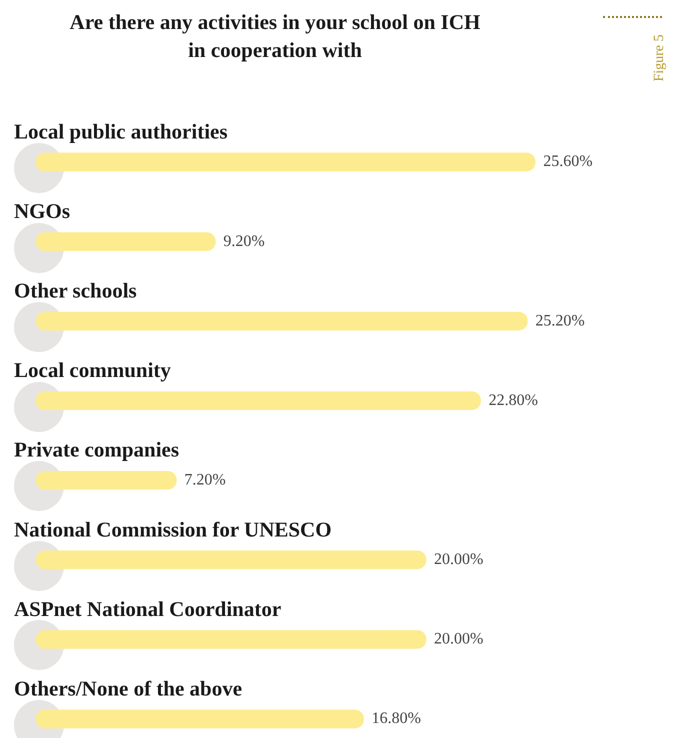 This screenshot has width=673, height=738. Describe the element at coordinates (97, 450) in the screenshot. I see `y-tick-label: Private companies` at that location.